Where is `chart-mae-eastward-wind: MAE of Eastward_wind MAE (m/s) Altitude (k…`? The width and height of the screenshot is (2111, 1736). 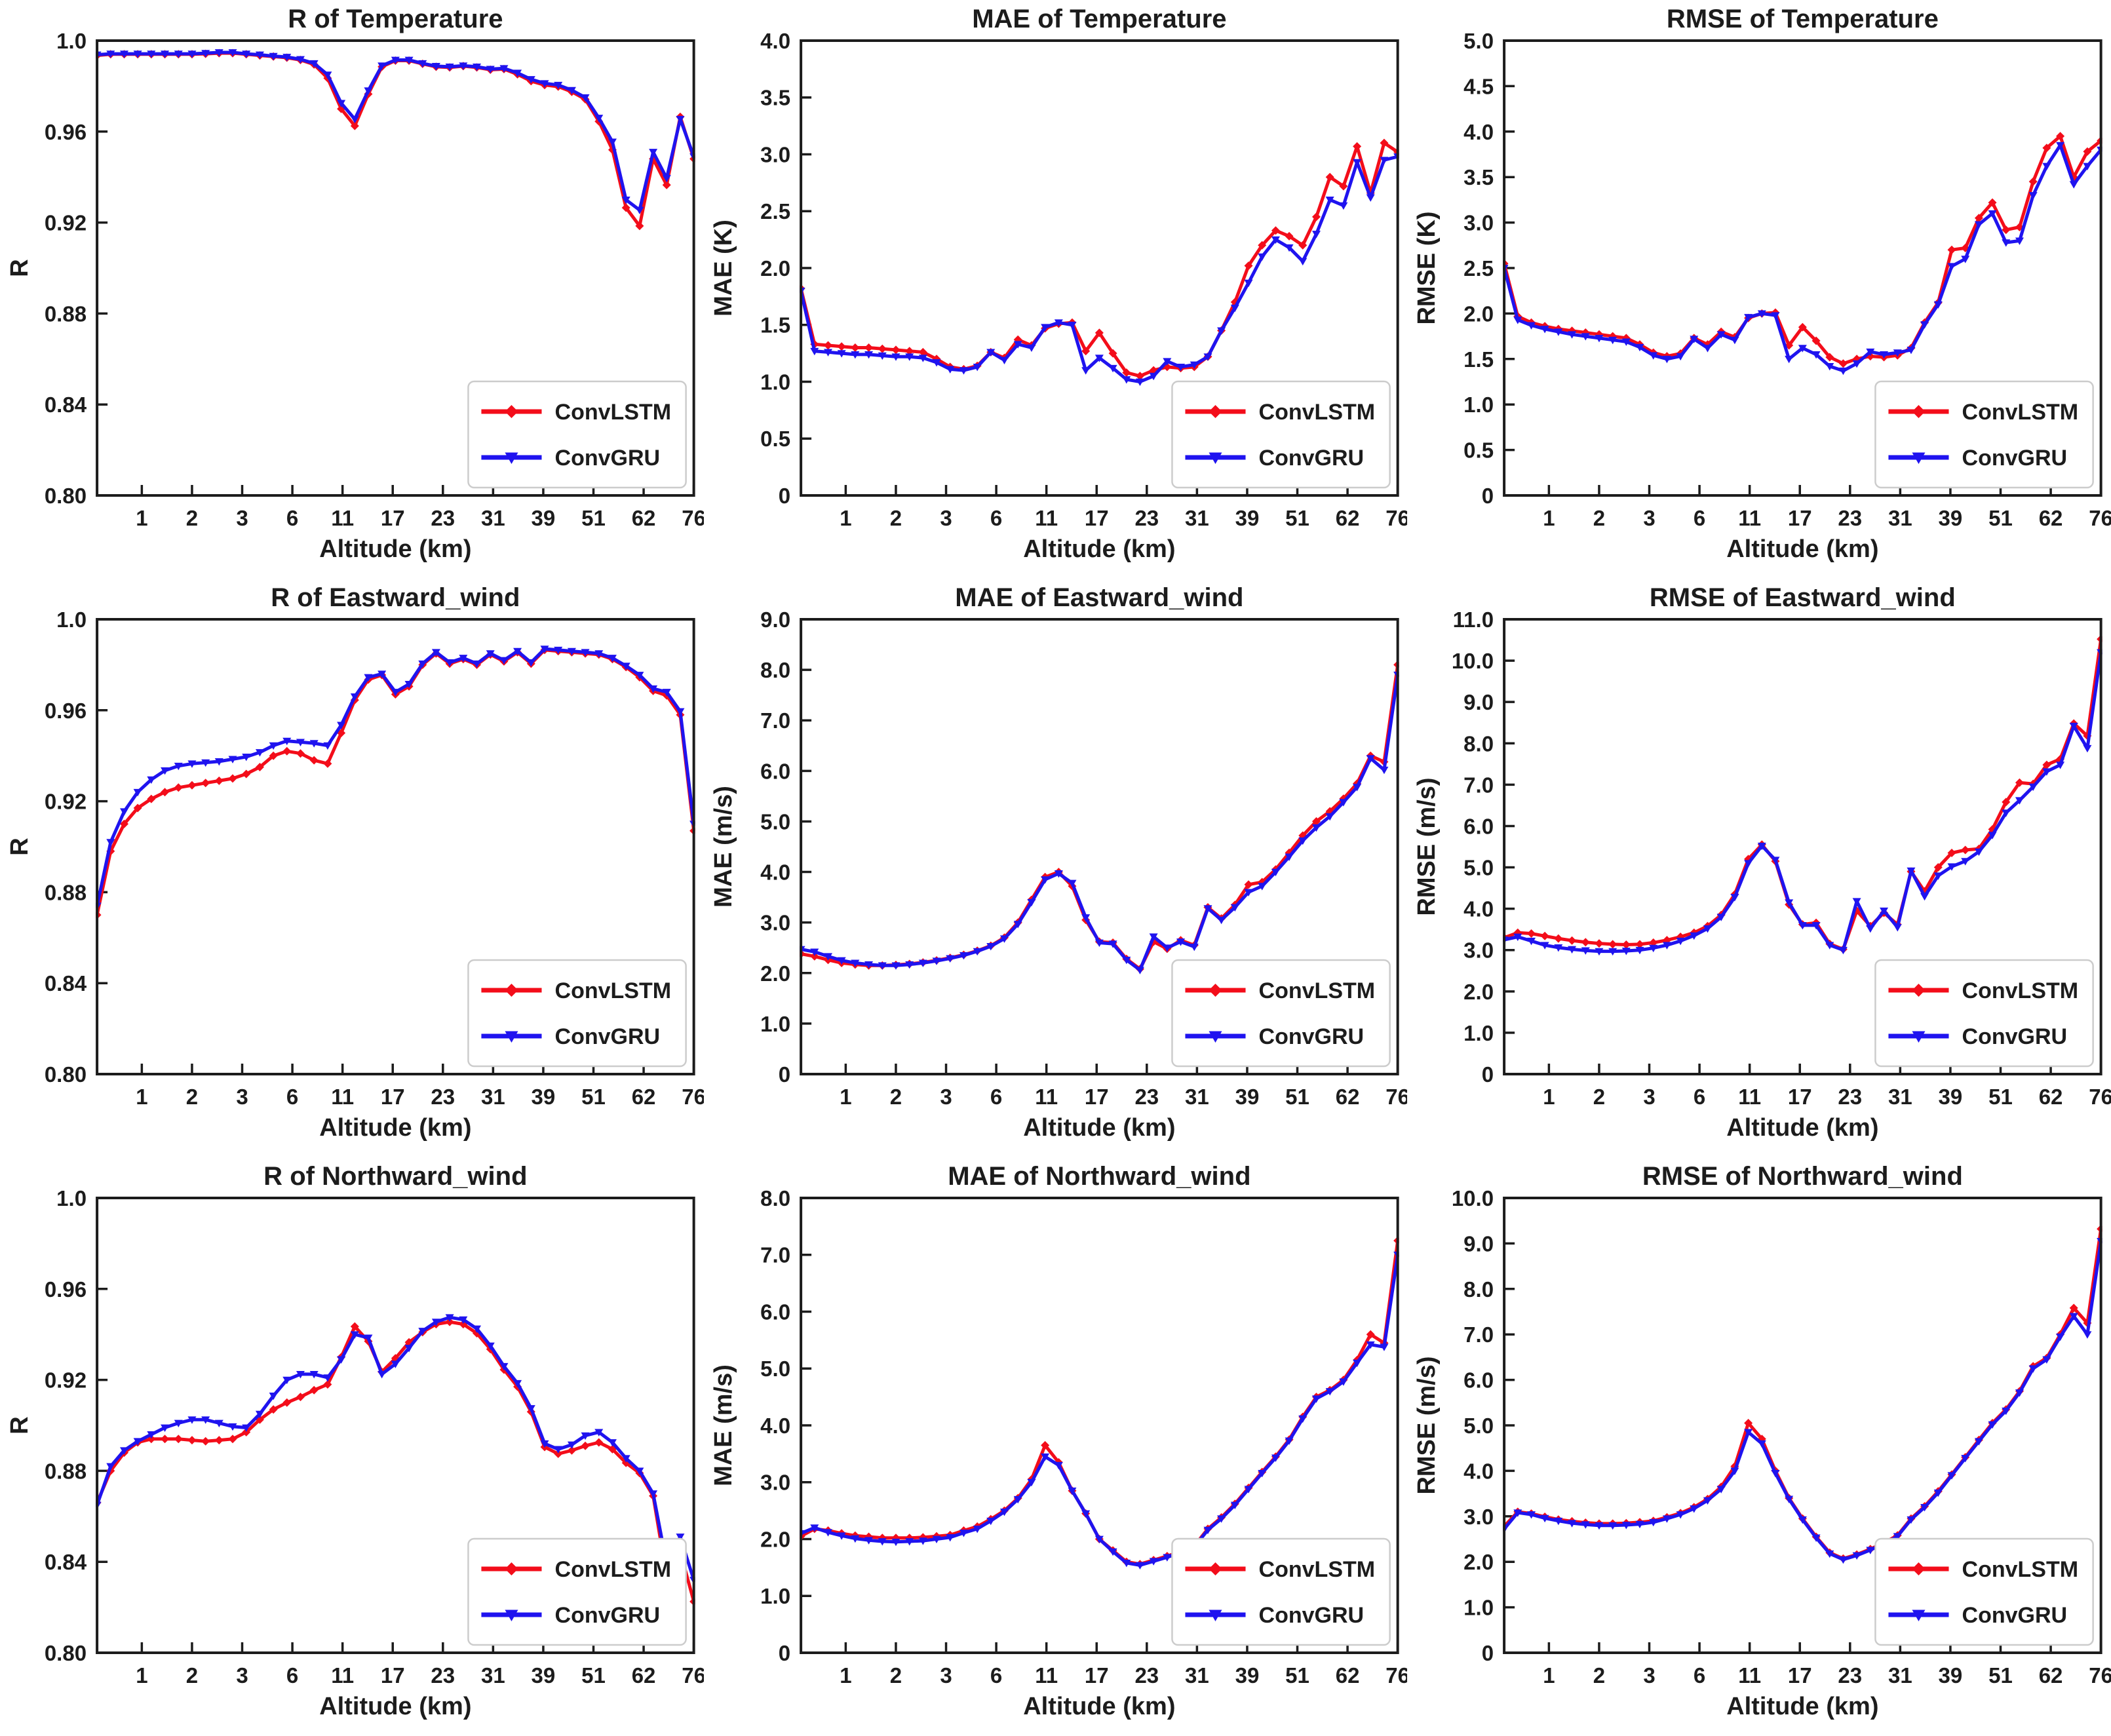 chart-mae-eastward-wind: MAE of Eastward_wind MAE (m/s) Altitude (k… is located at coordinates (1055, 868).